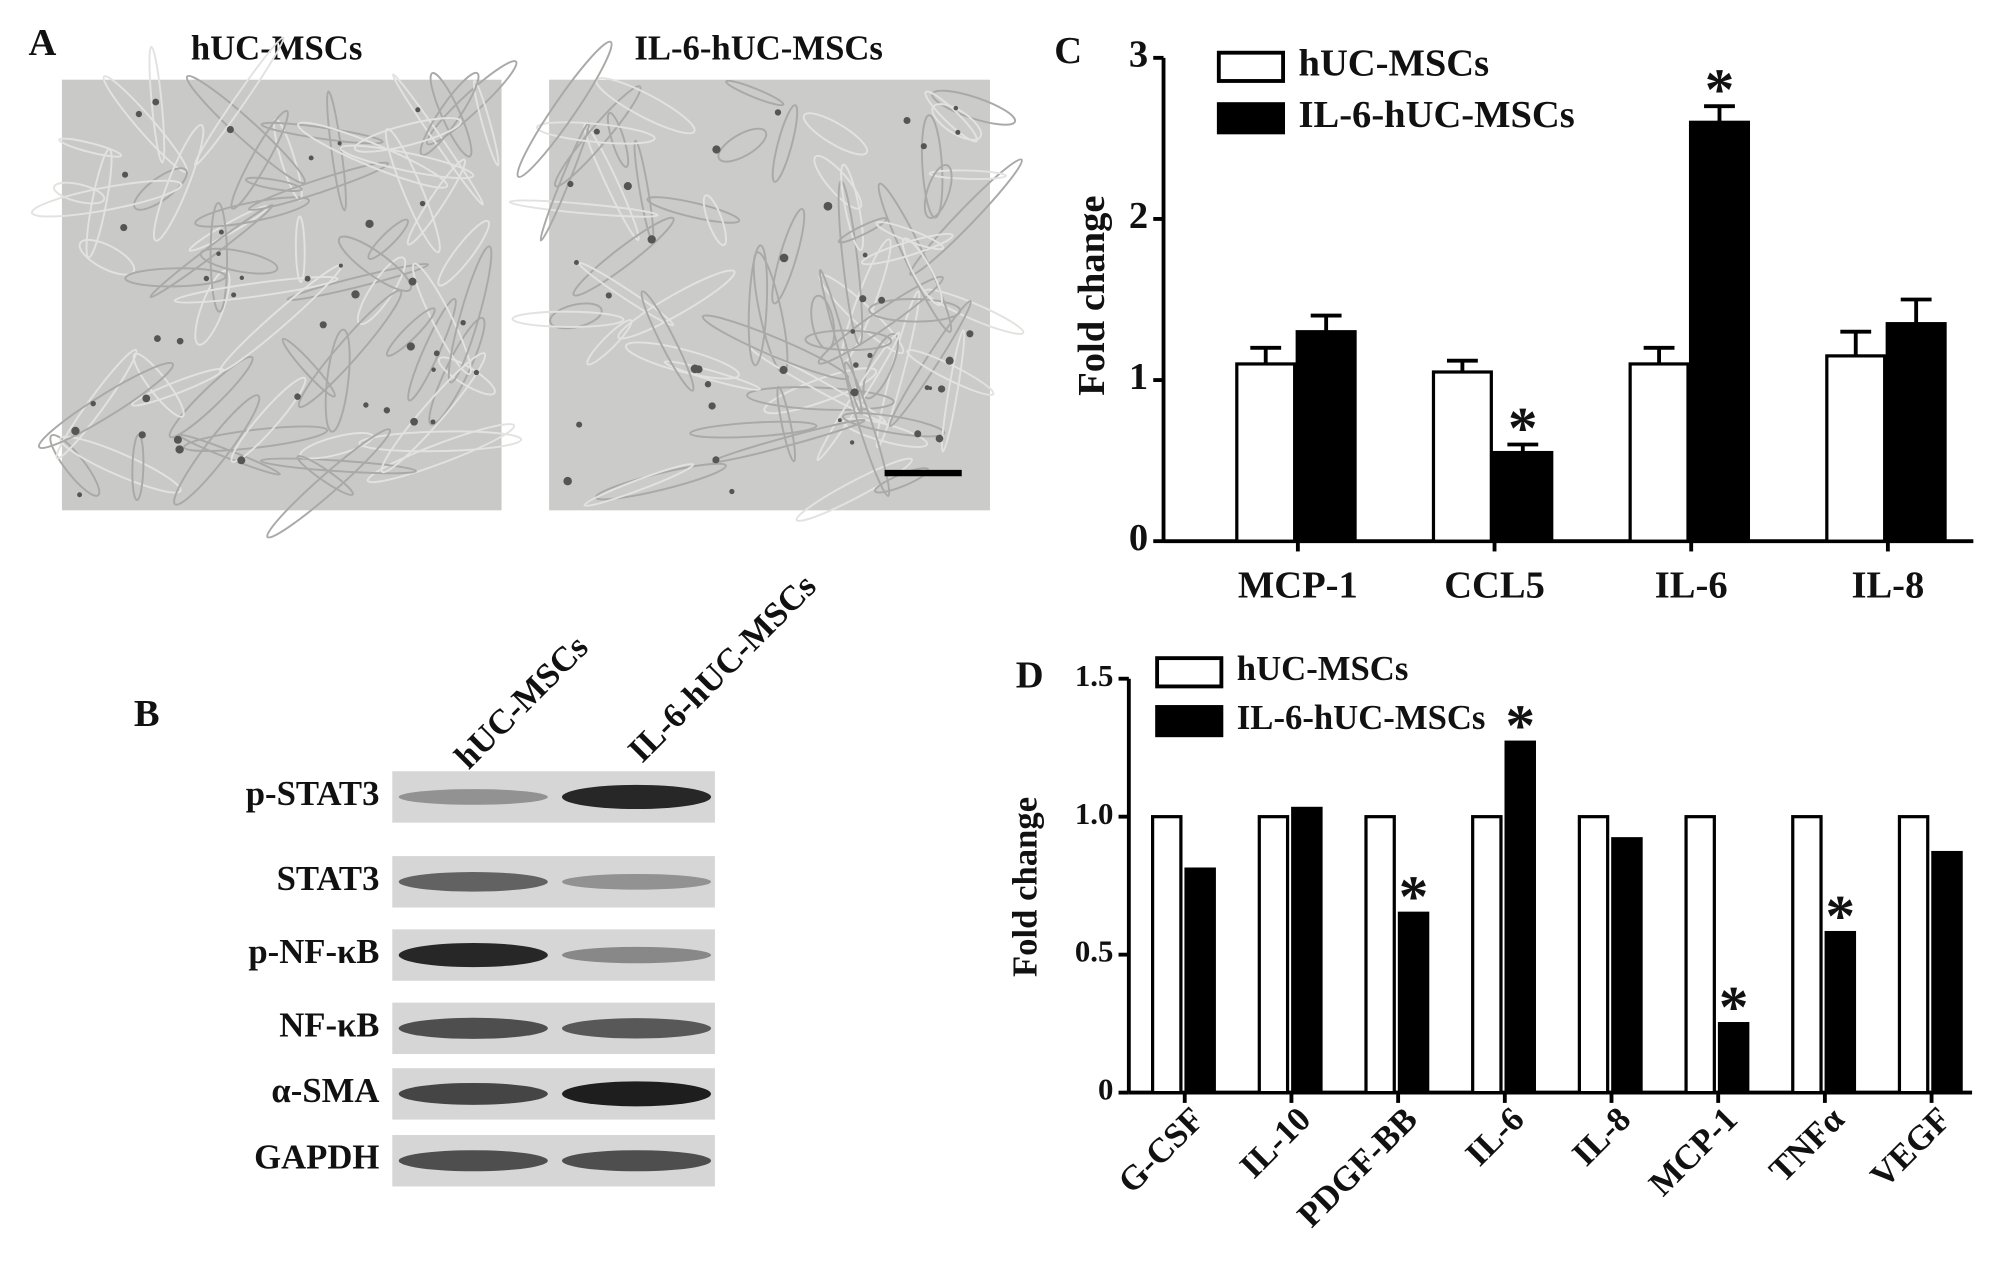 Image resolution: width=2016 pixels, height=1279 pixels. I want to click on y-tick-label: 1, so click(1138, 377).